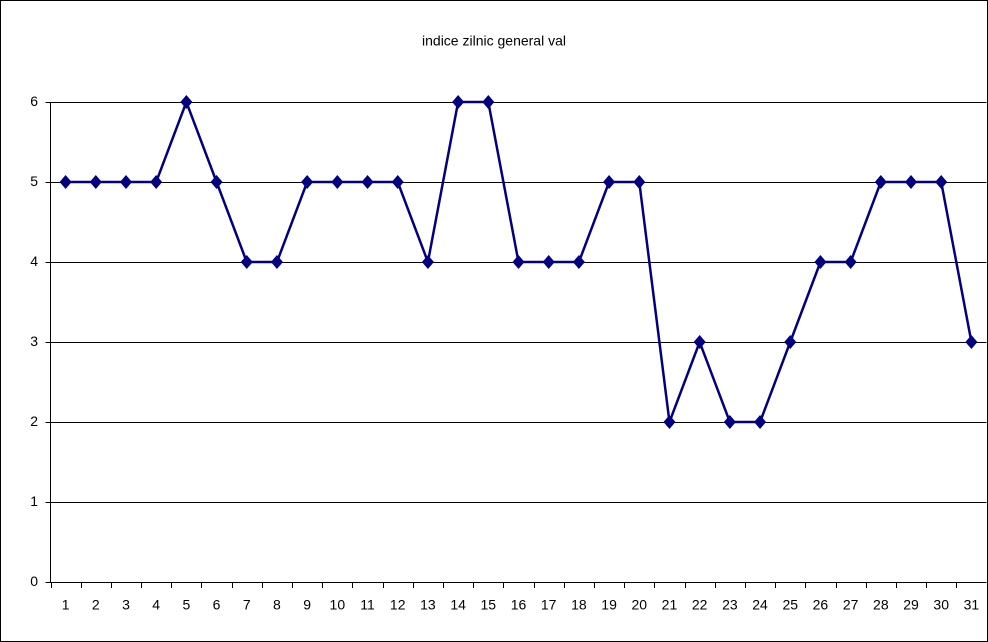 This screenshot has width=988, height=642. Describe the element at coordinates (186, 605) in the screenshot. I see `x-tick-label: 5` at that location.